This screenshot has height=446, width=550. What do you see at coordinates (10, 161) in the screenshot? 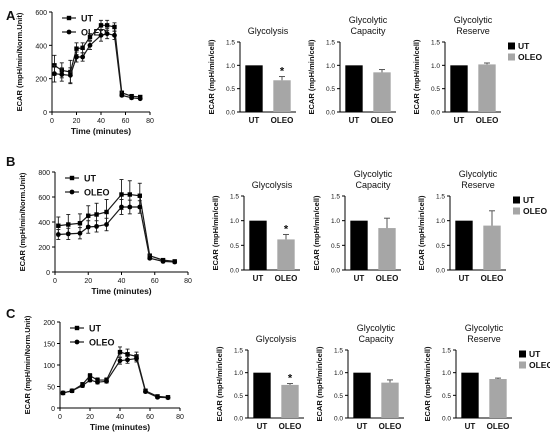
I see `panel-label-b: B` at bounding box center [10, 161].